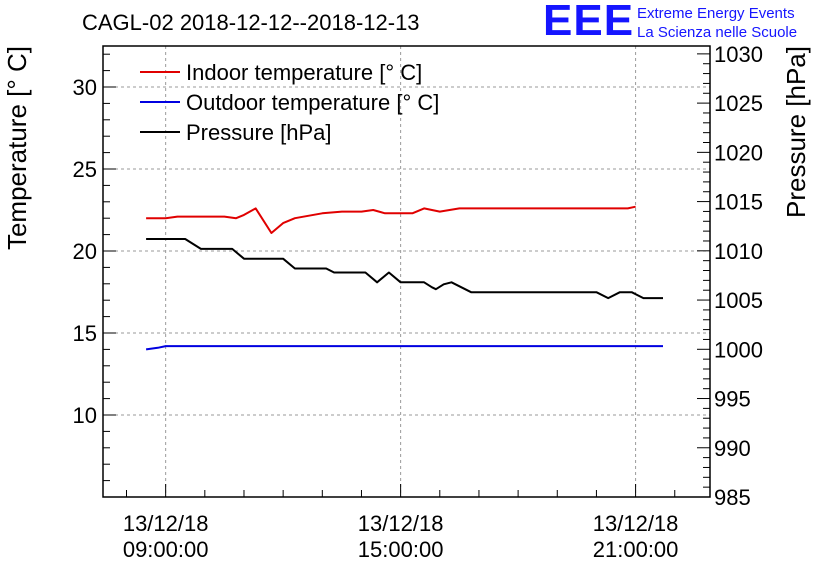  Describe the element at coordinates (732, 448) in the screenshot. I see `y2-tick-label: 990` at that location.